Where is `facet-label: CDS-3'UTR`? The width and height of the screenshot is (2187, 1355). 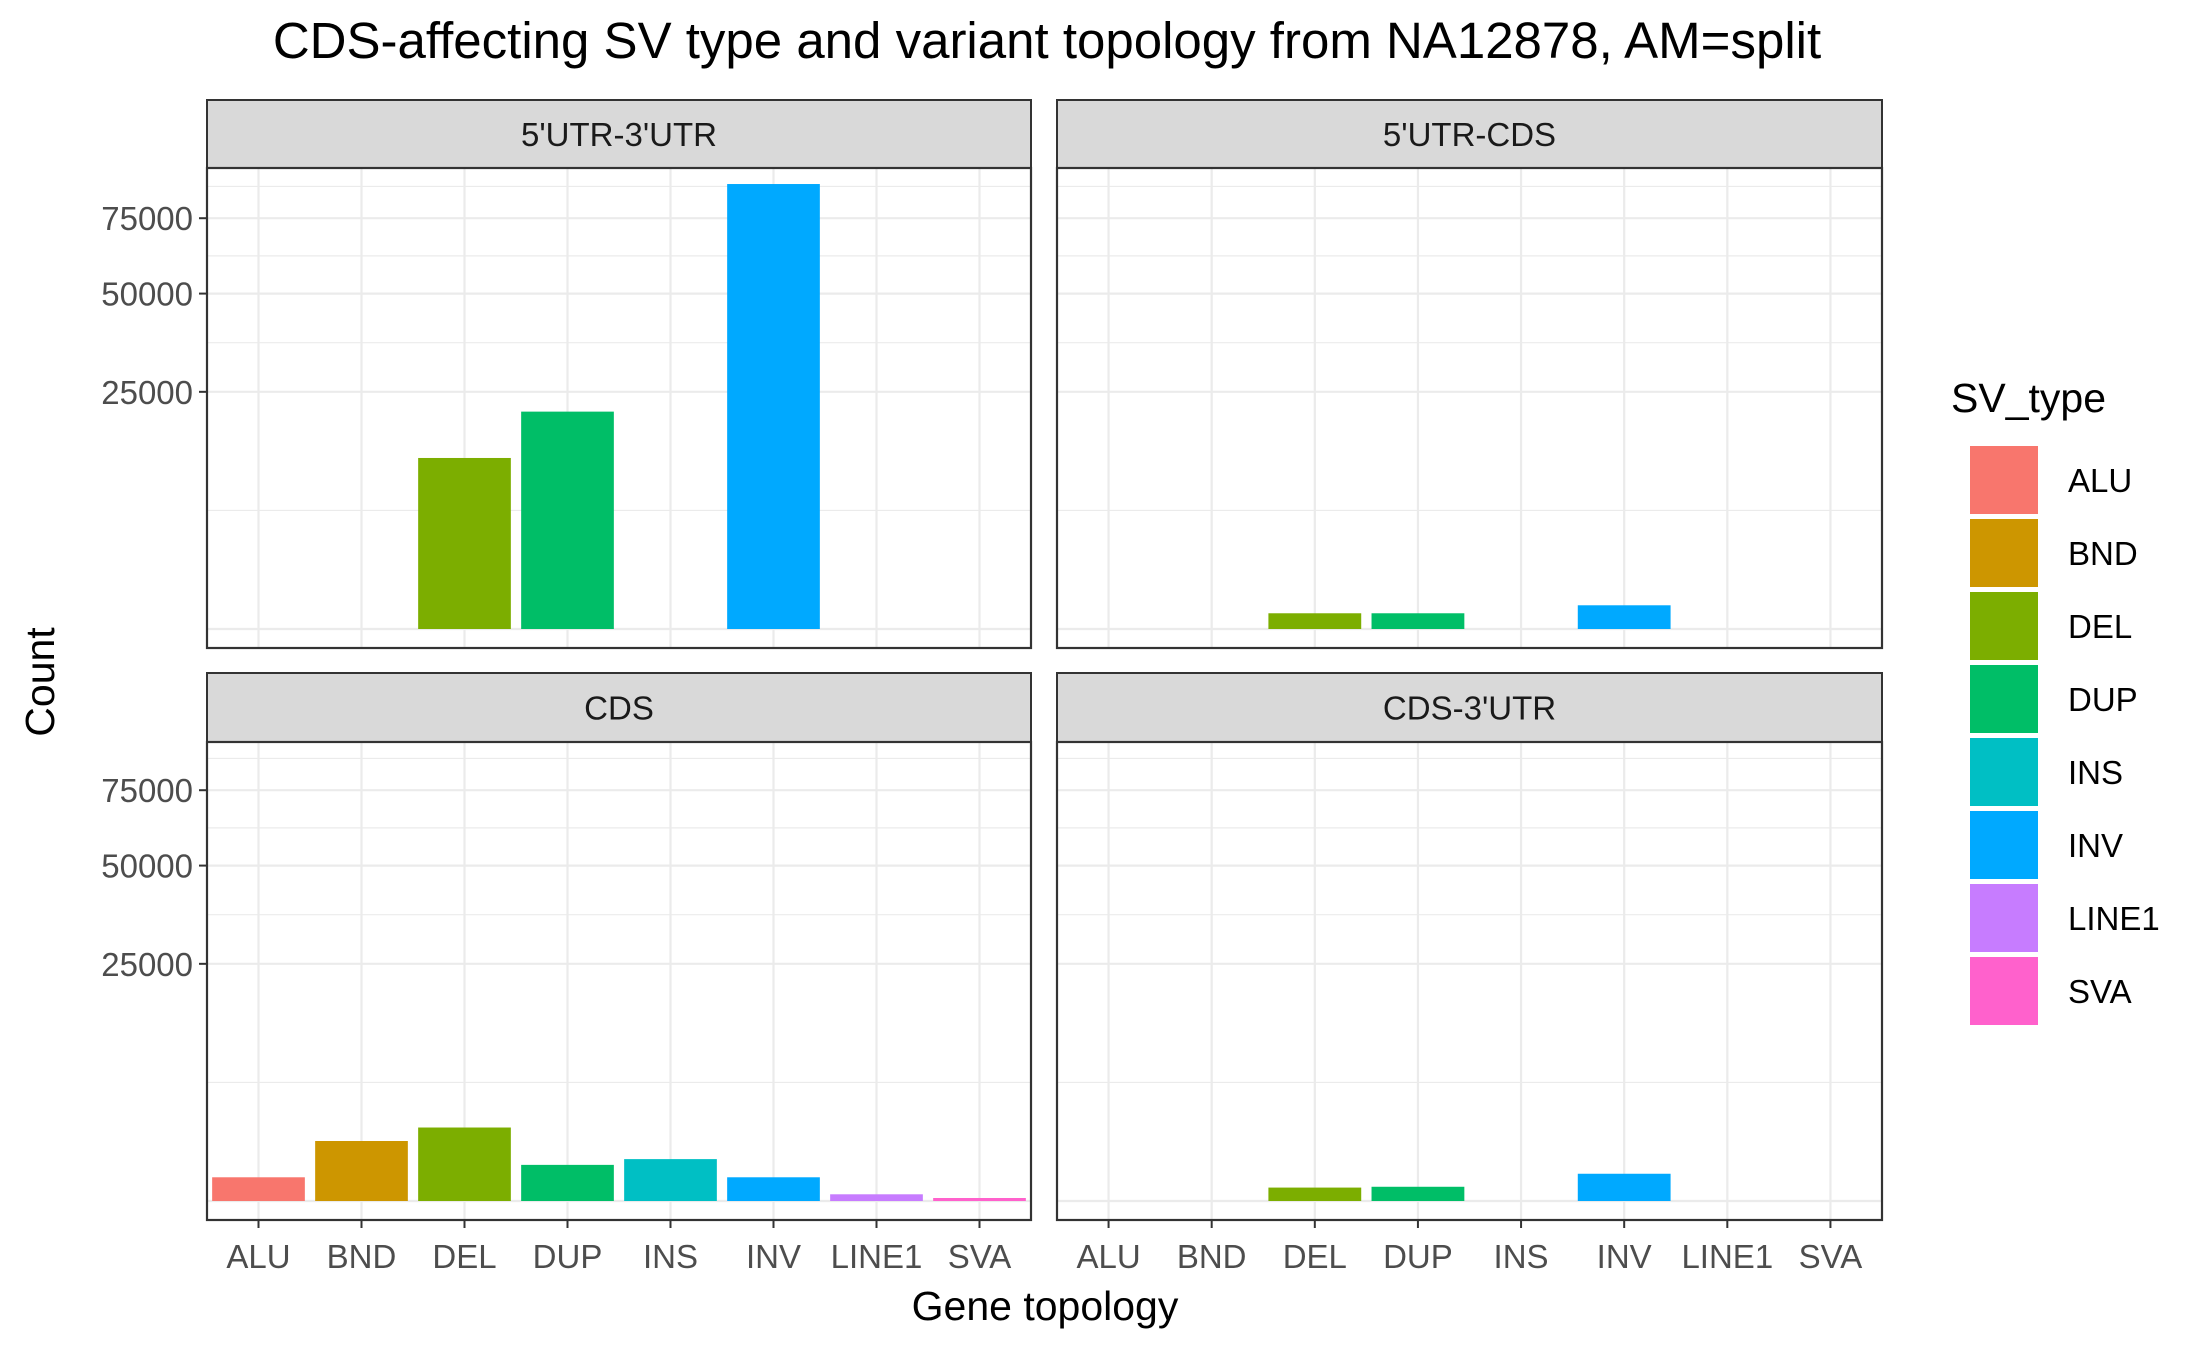
facet-label: CDS-3'UTR is located at coordinates (1469, 708).